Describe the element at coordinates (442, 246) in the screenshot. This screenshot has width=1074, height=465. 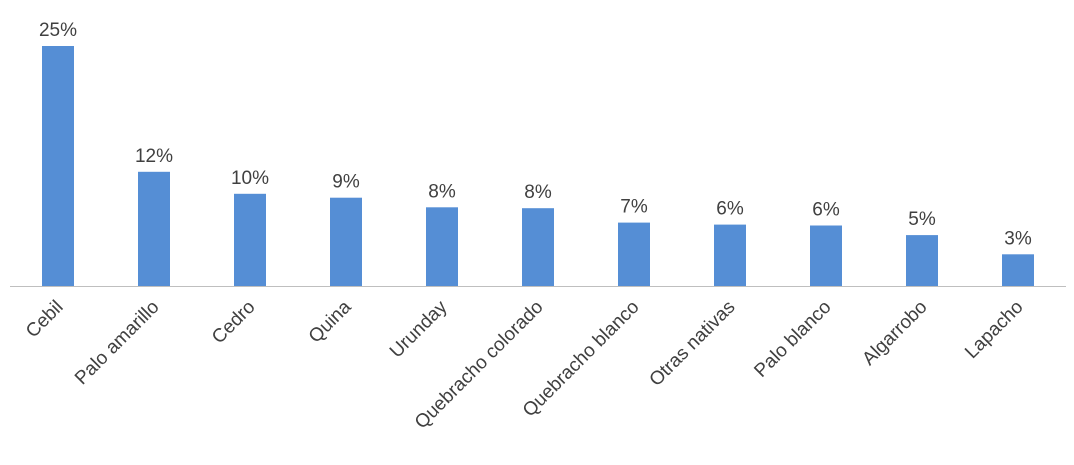
I see `bar-urunday` at that location.